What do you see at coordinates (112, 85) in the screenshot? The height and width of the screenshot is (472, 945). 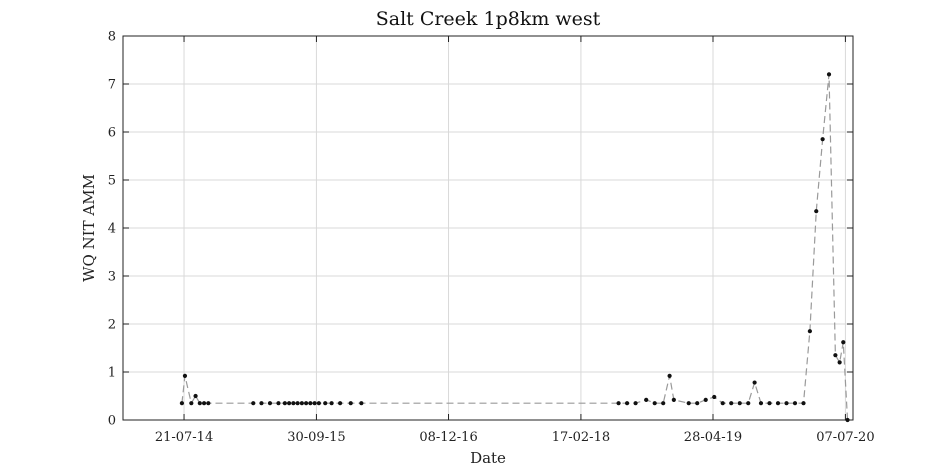 I see `y-tick-label: 7` at bounding box center [112, 85].